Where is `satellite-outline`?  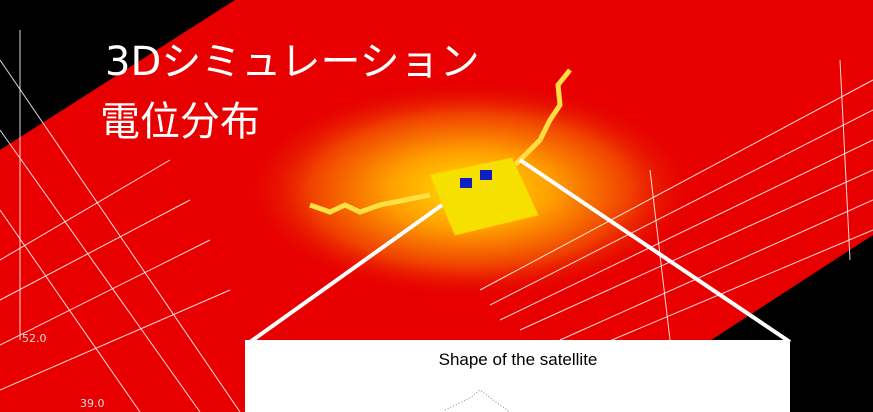 satellite-outline is located at coordinates (477, 400).